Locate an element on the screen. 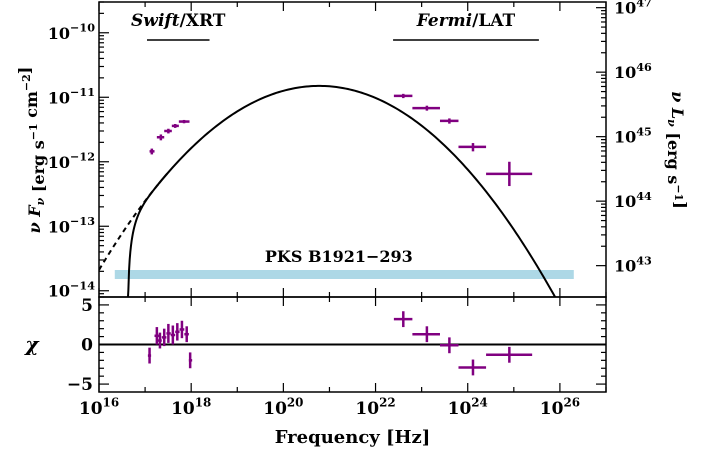 Image resolution: width=713 pixels, height=453 pixels. x-tick-label: 1026 is located at coordinates (560, 407).